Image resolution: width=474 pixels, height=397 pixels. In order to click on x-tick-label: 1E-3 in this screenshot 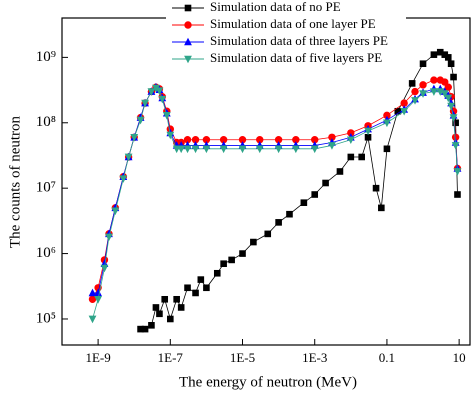, I will do `click(314, 357)`.